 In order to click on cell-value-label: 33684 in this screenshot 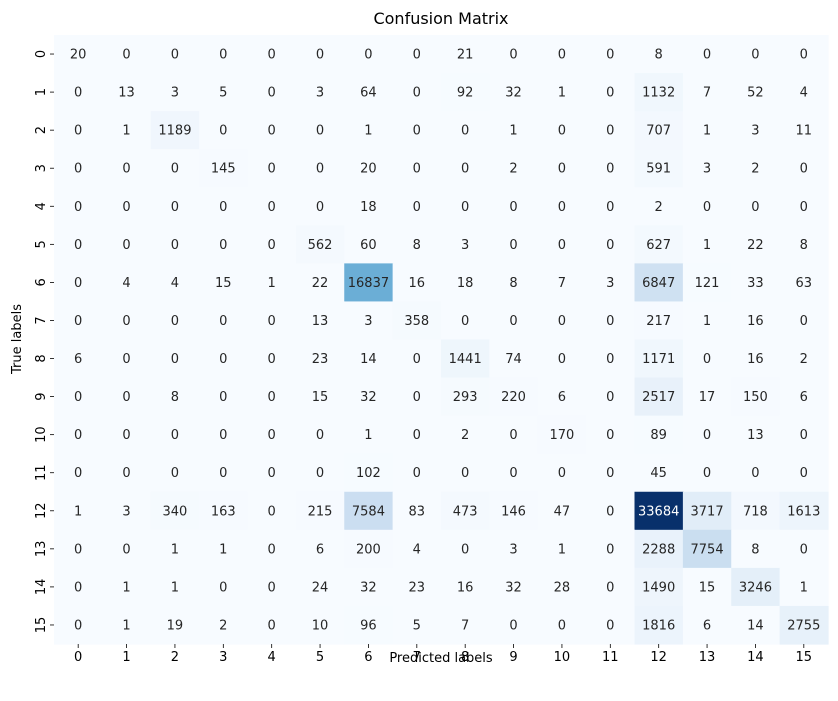, I will do `click(658, 511)`.